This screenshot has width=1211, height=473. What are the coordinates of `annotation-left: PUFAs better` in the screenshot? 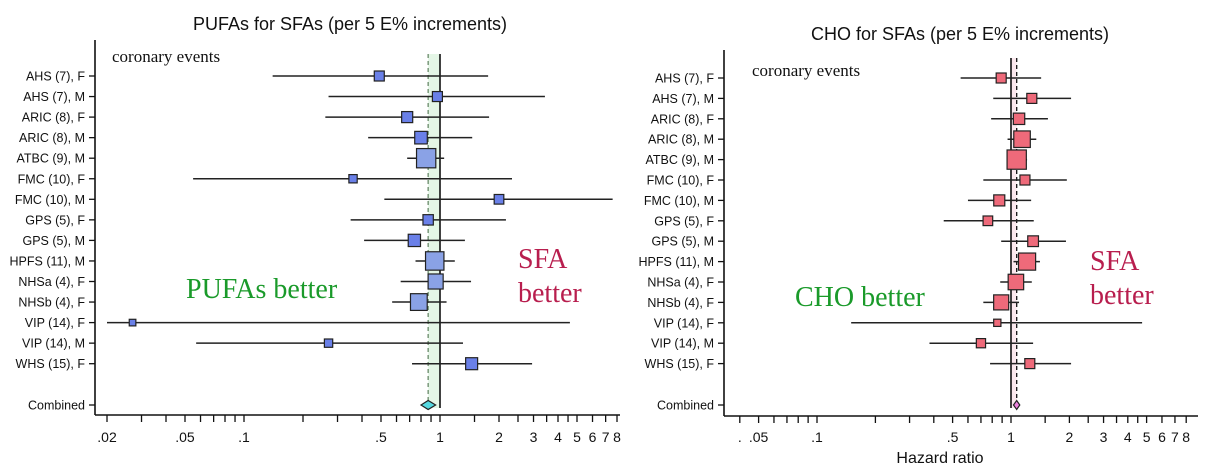 It's located at (262, 289).